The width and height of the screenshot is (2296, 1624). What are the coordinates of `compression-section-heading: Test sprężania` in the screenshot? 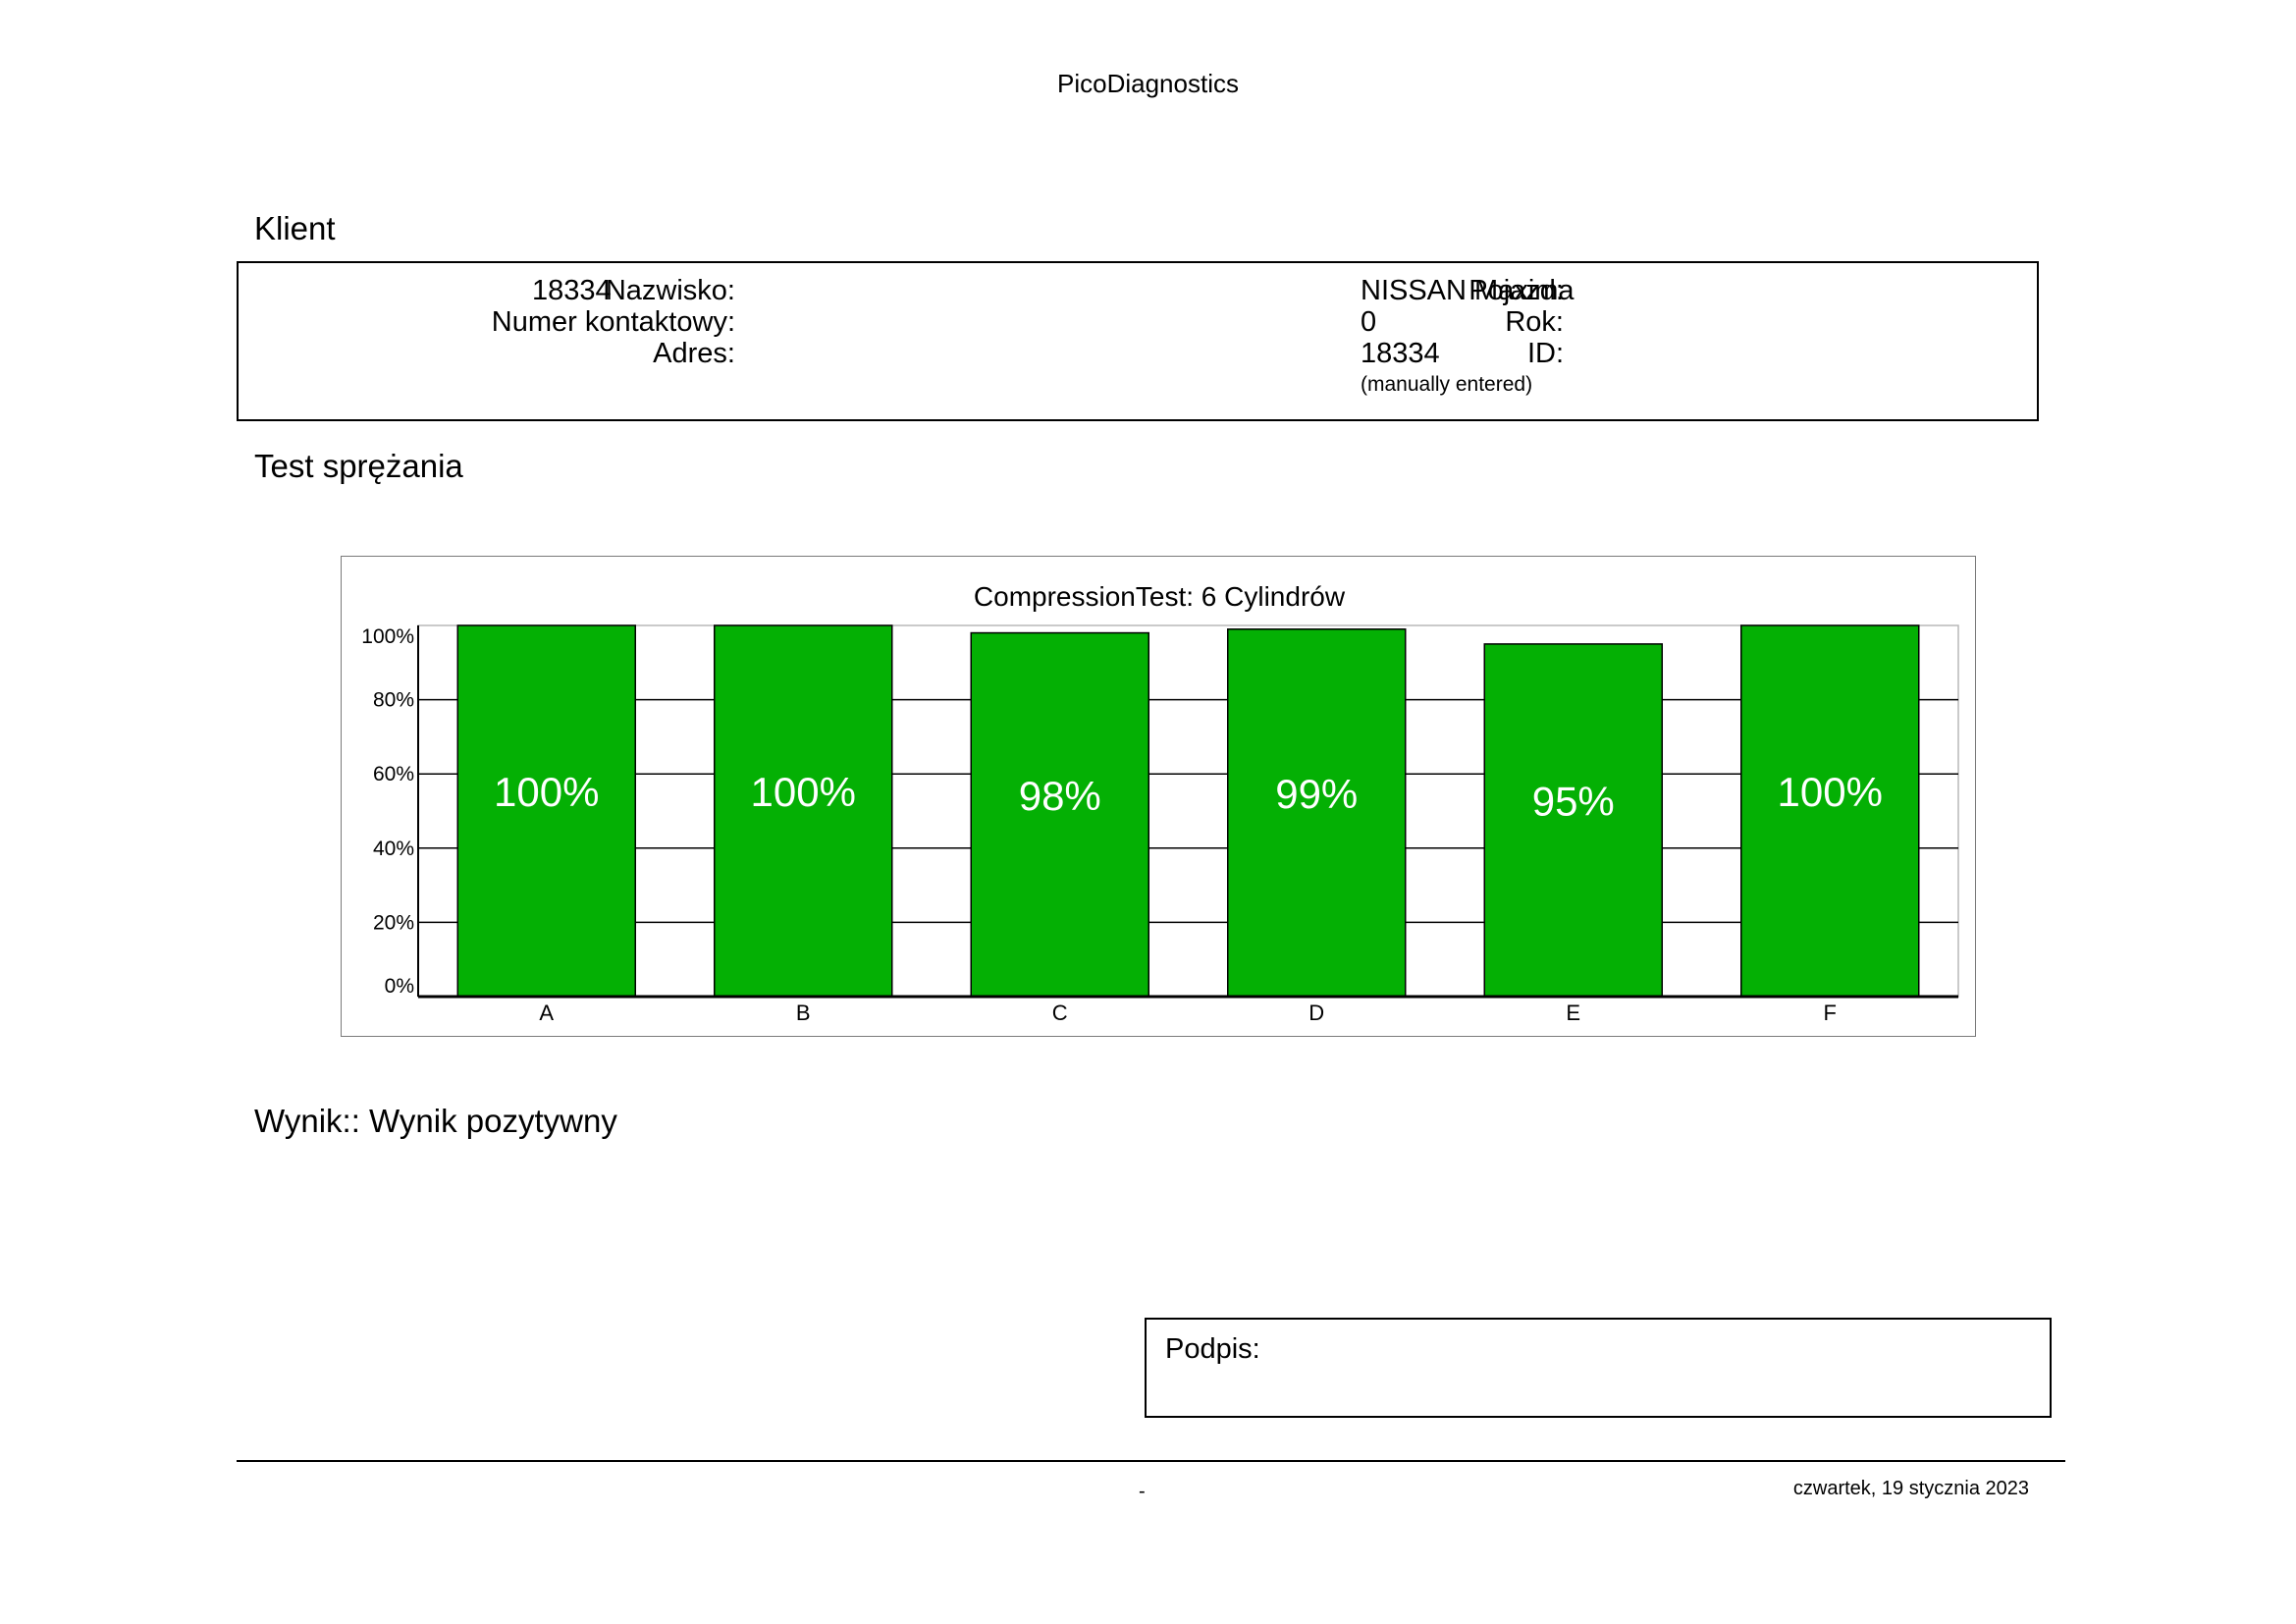 It's located at (359, 466).